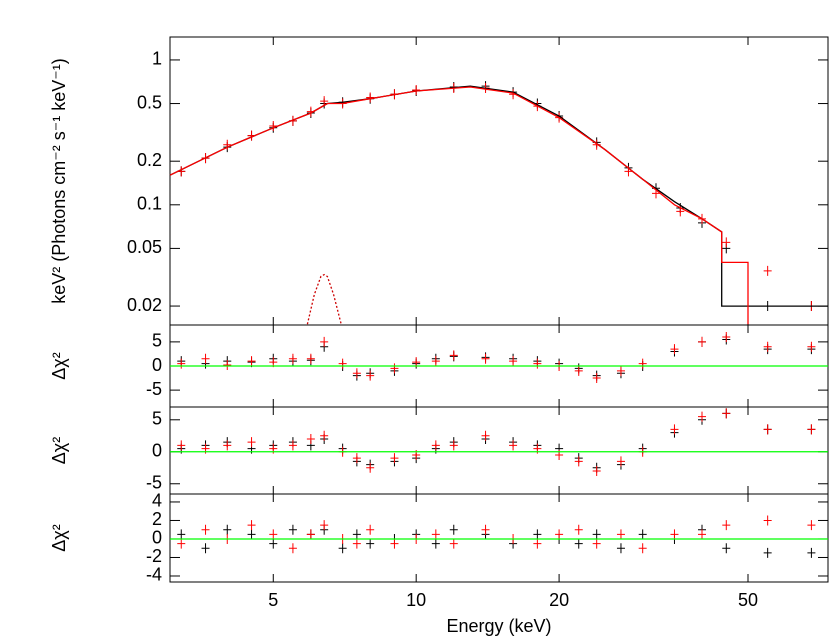 The height and width of the screenshot is (640, 830). I want to click on y-tick-label: -5, so click(154, 389).